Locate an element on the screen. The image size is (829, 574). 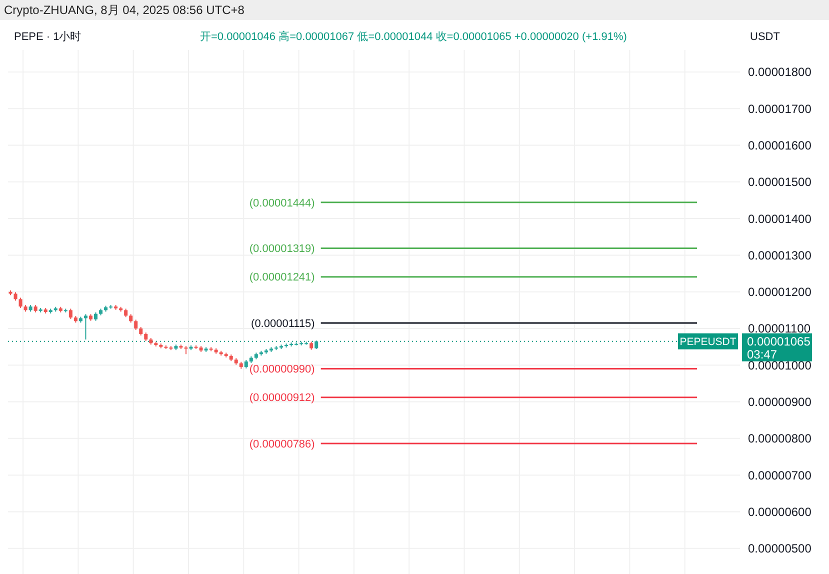
ref-line-label: (0.00001241) is located at coordinates (282, 278).